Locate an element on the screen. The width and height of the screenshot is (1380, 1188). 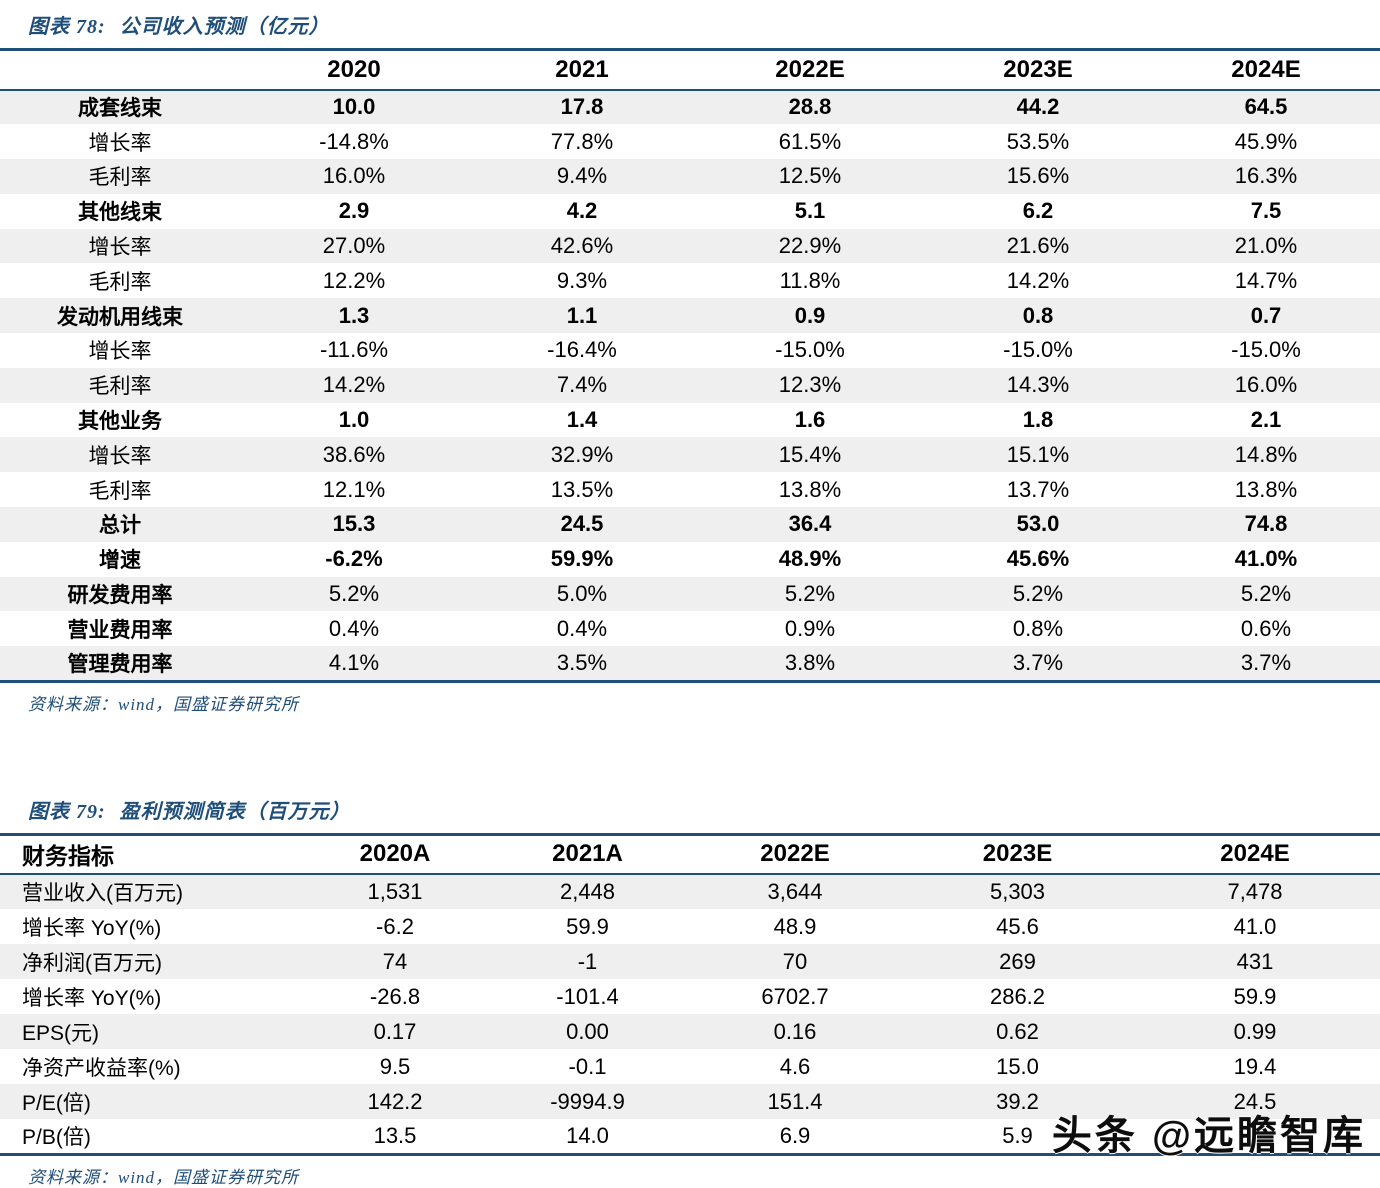
value-cell: 2,448 is located at coordinates (587, 892).